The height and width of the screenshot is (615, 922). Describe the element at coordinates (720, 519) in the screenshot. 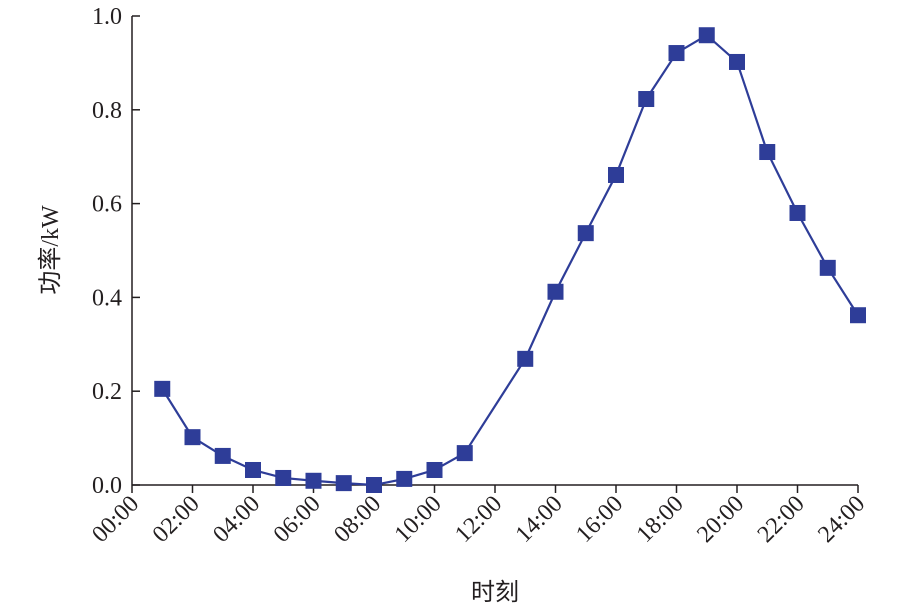

I see `x-tick-label: 20:00` at that location.